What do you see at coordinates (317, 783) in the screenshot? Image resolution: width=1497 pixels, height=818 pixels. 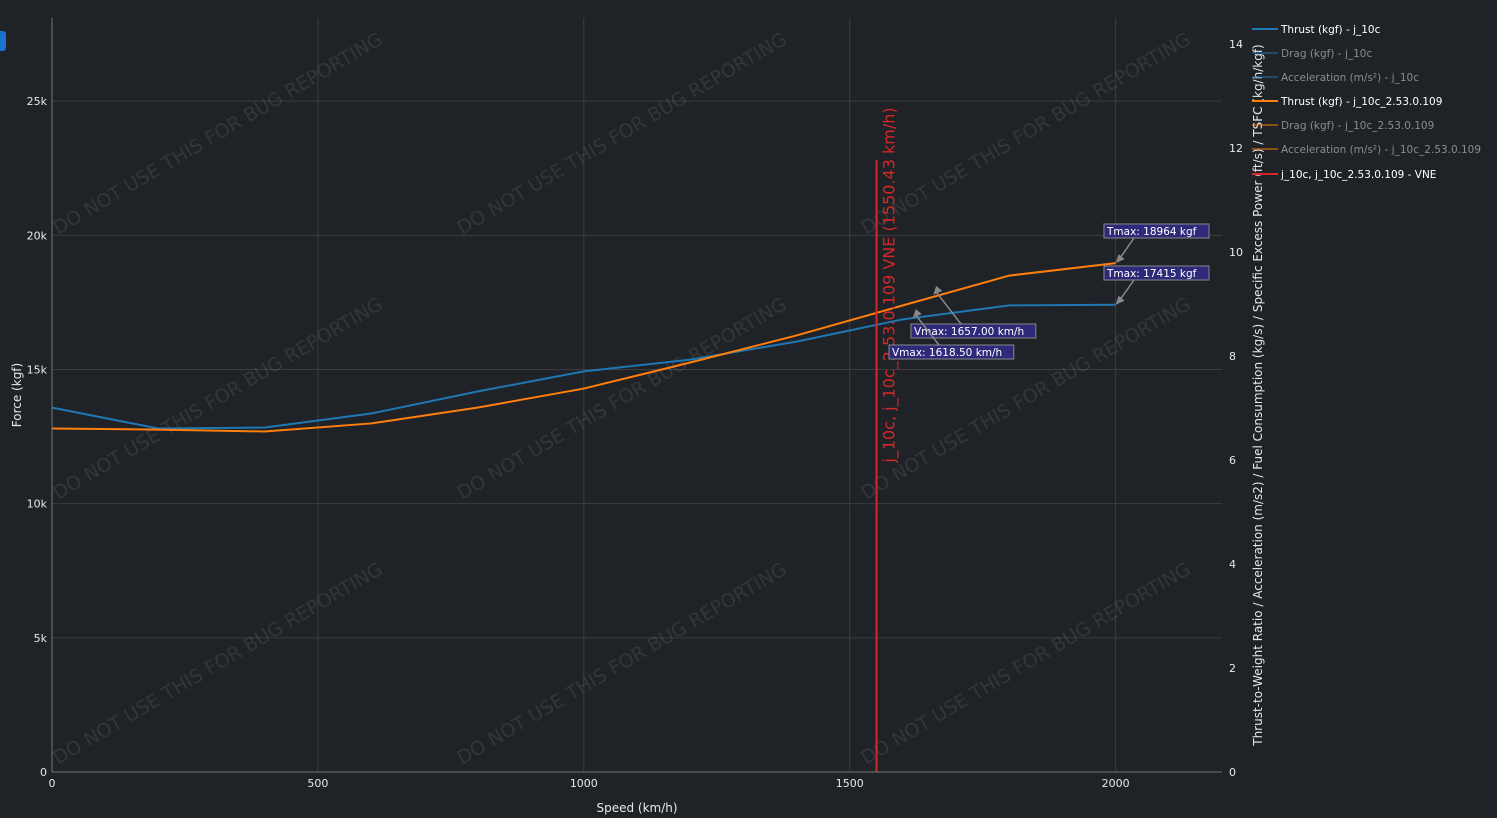 I see `x-tick-label: 500` at bounding box center [317, 783].